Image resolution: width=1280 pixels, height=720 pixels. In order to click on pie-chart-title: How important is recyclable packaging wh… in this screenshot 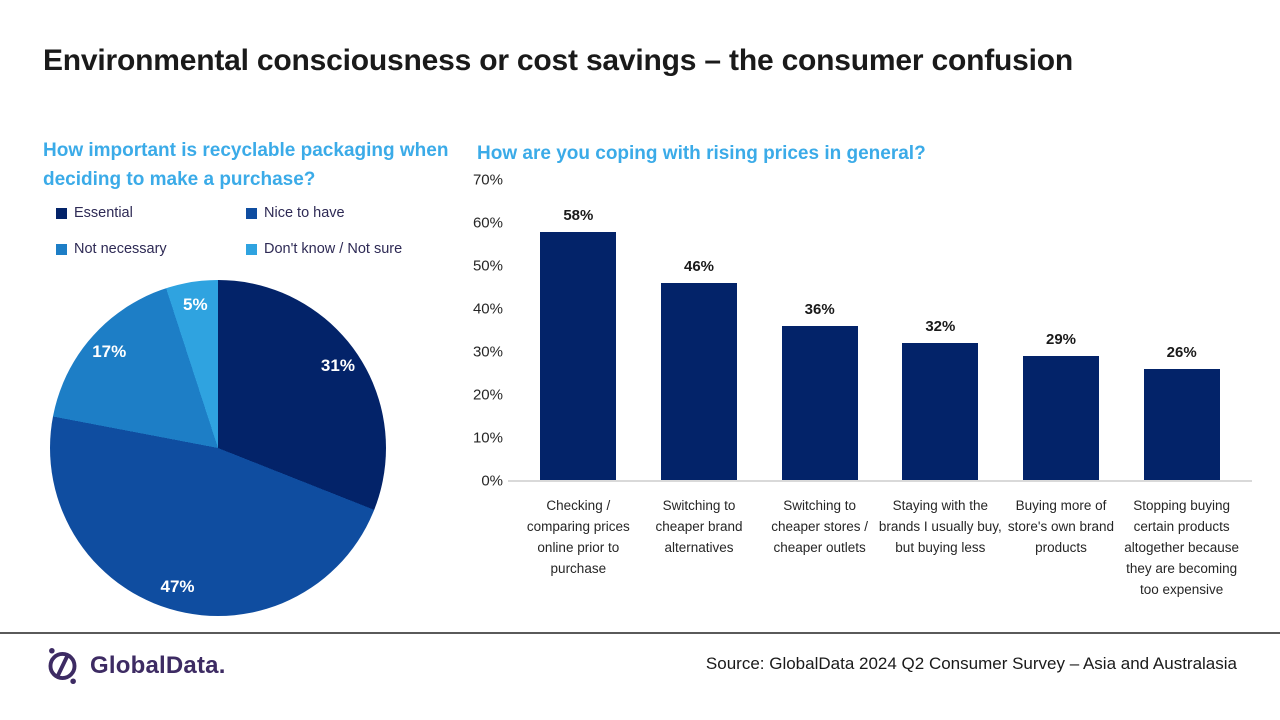, I will do `click(246, 165)`.